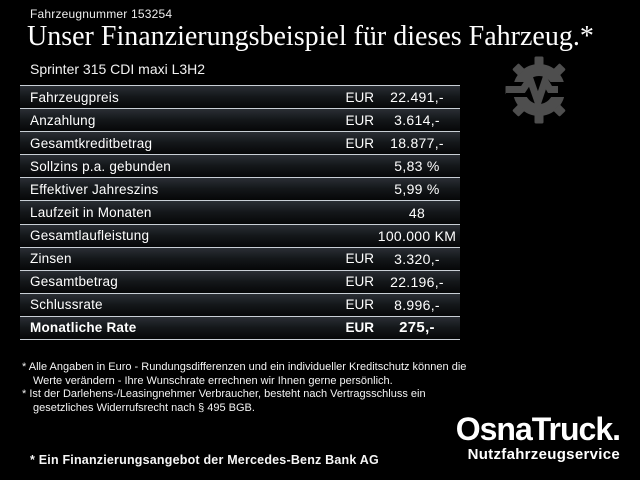 The width and height of the screenshot is (640, 480). Describe the element at coordinates (91, 213) in the screenshot. I see `row-label: Laufzeit in Monaten` at that location.